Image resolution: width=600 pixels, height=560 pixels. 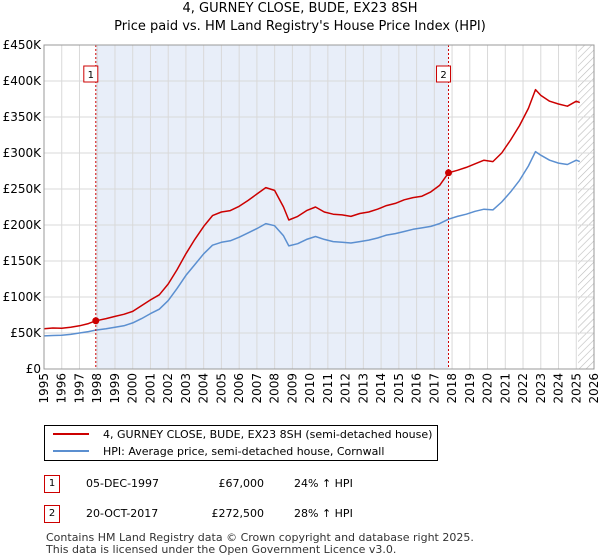 I want to click on y-tick-label: £100K, so click(x=23, y=297).